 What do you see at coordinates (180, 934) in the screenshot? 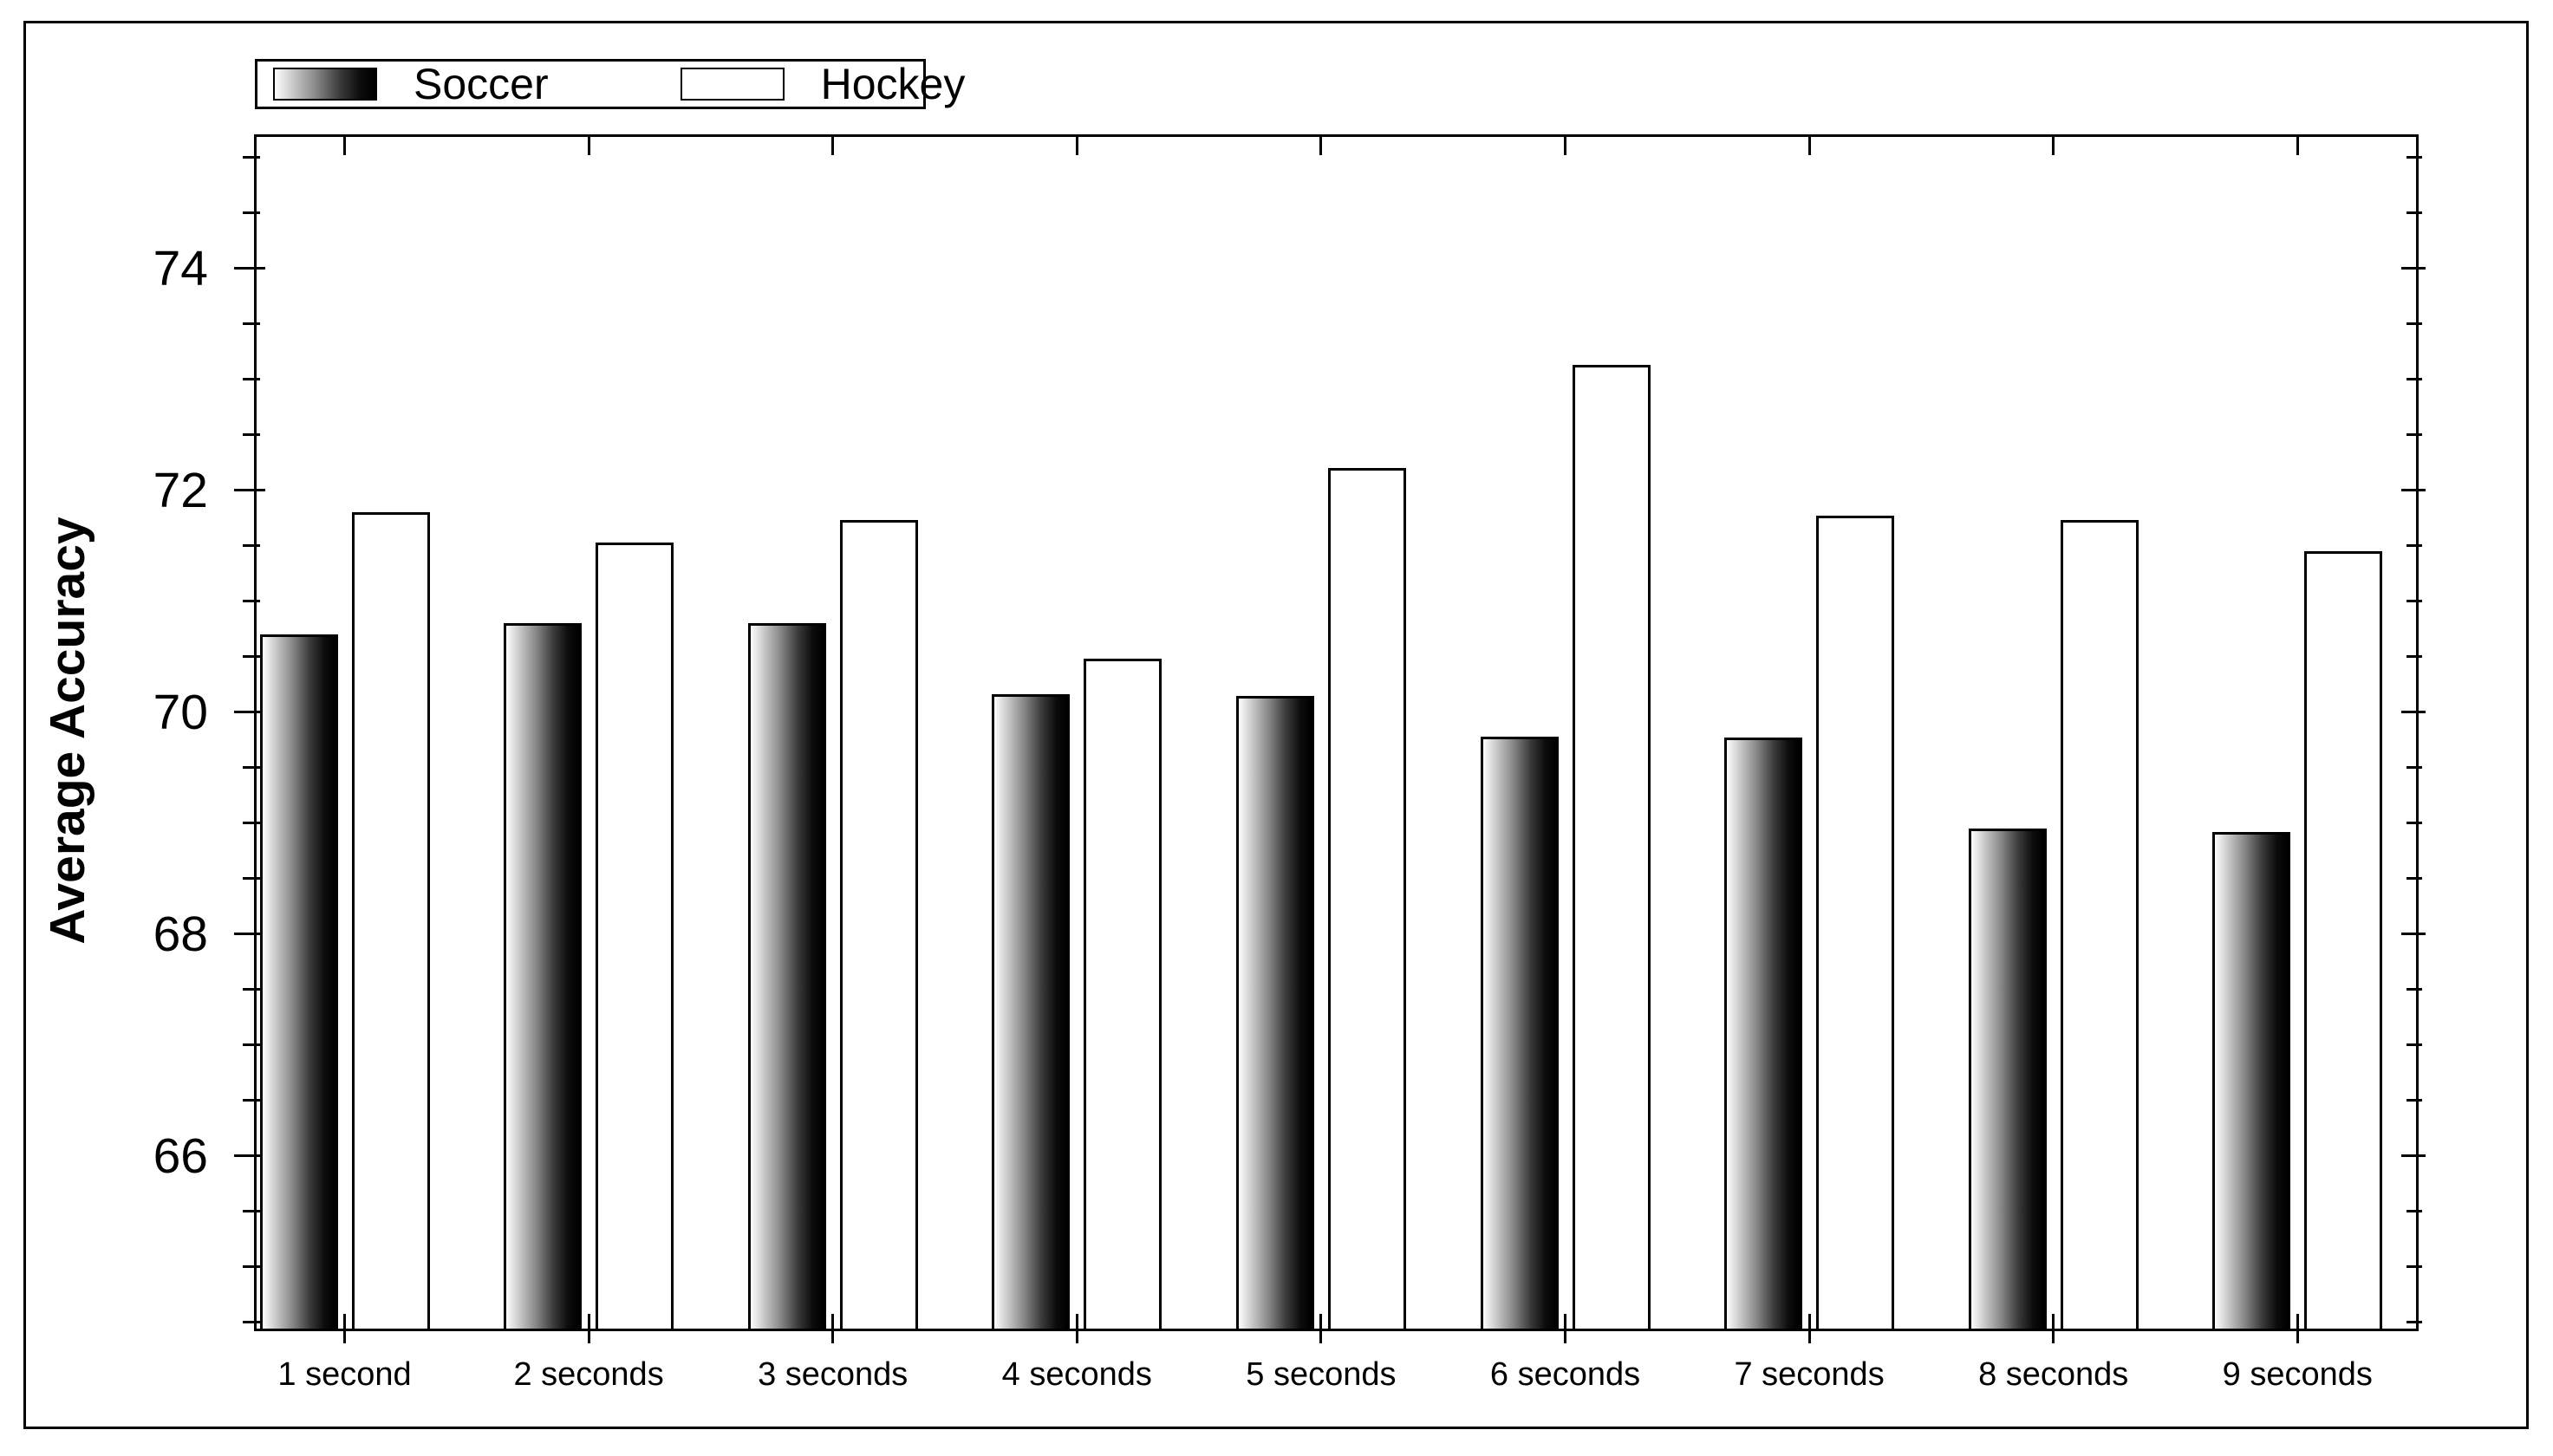
I see `y-tick-label: 68` at bounding box center [180, 934].